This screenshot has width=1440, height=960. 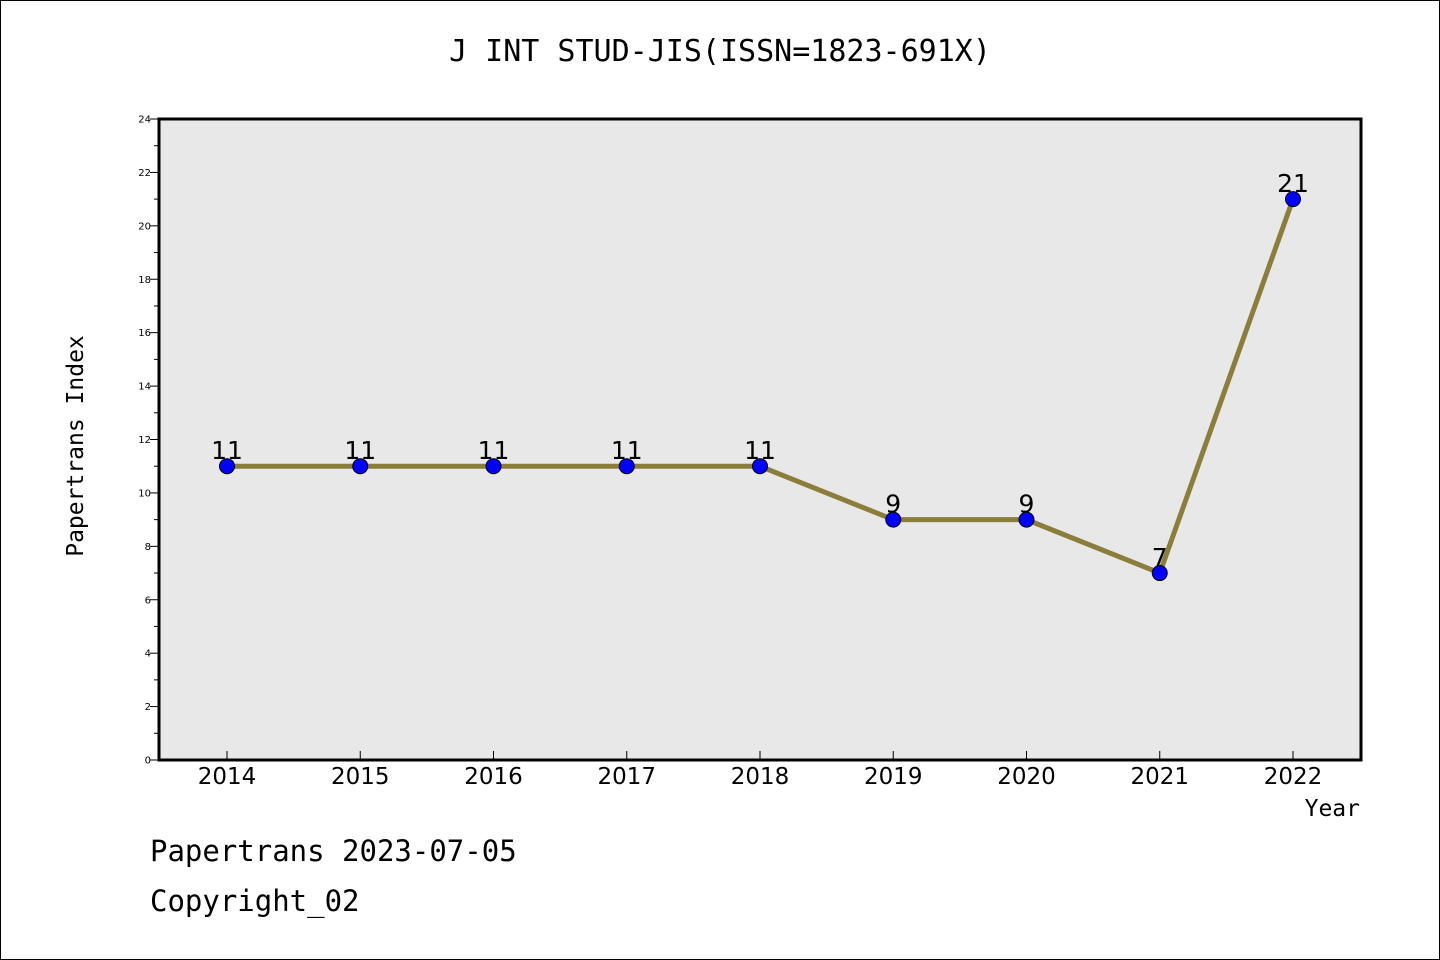 I want to click on y-tick-label: 22, so click(x=144, y=173).